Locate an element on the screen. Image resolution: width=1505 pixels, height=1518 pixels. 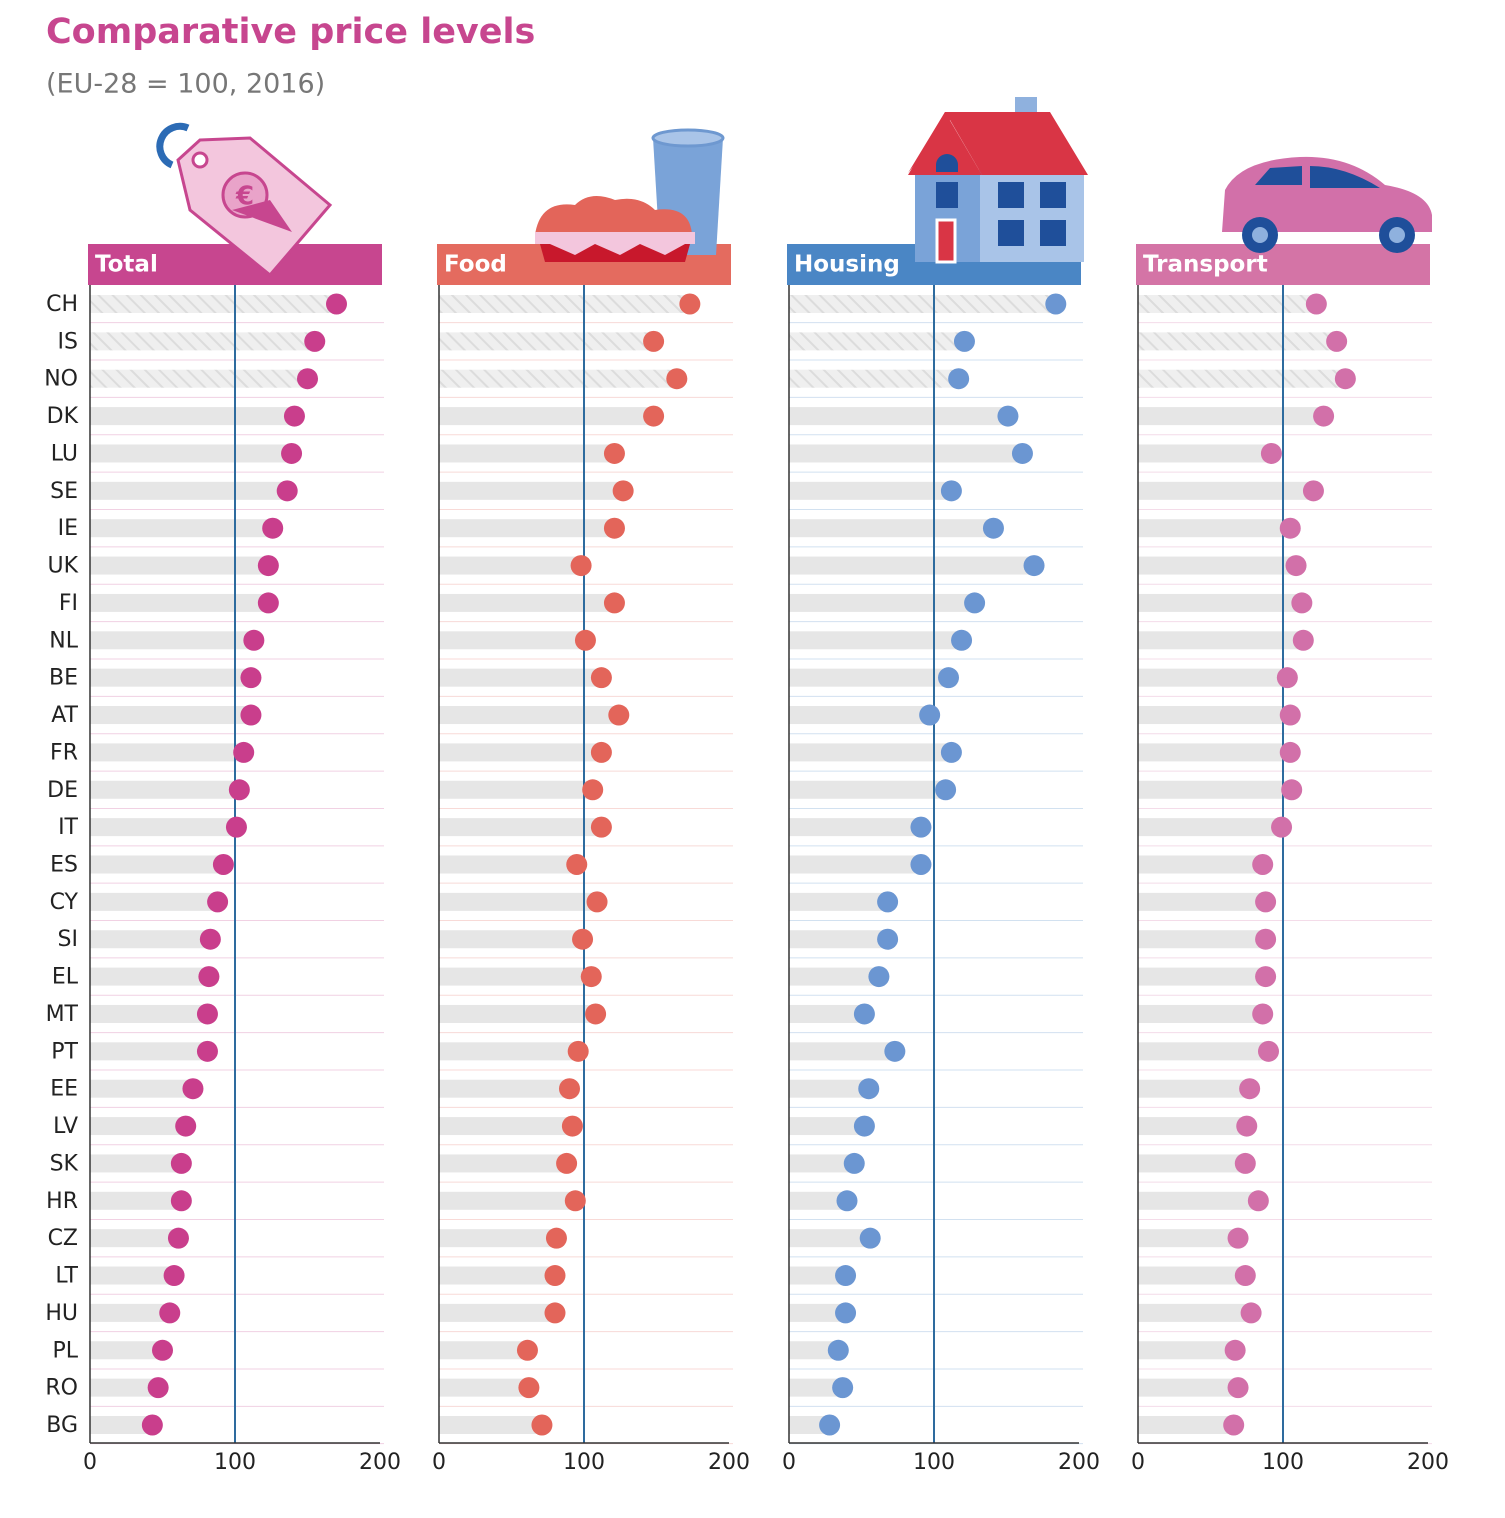
category-label: MT is located at coordinates (62, 1014).